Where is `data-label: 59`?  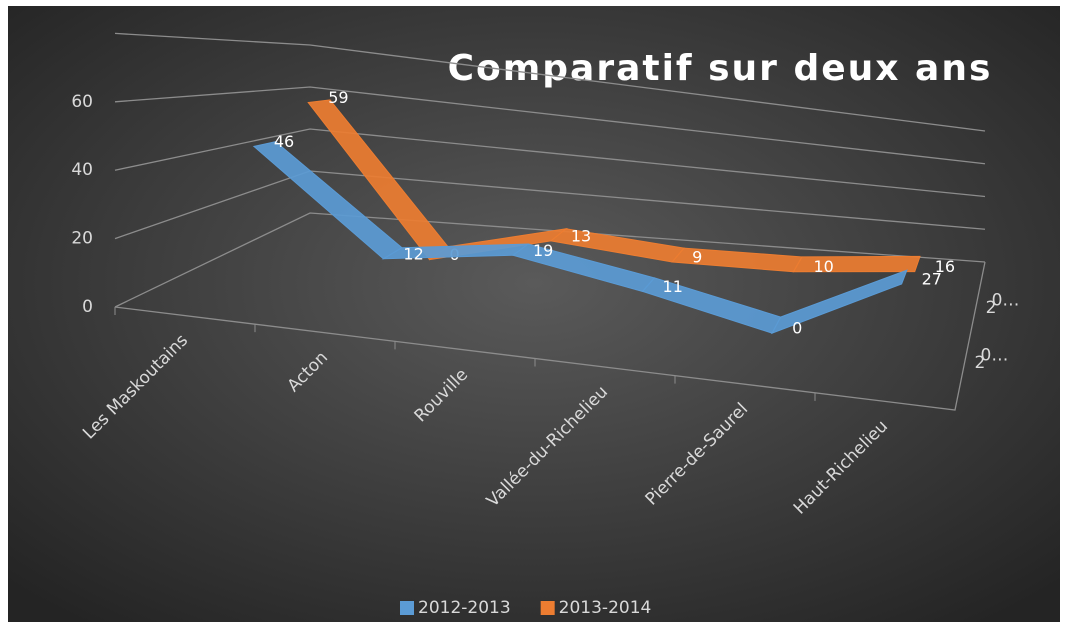 data-label: 59 is located at coordinates (338, 97).